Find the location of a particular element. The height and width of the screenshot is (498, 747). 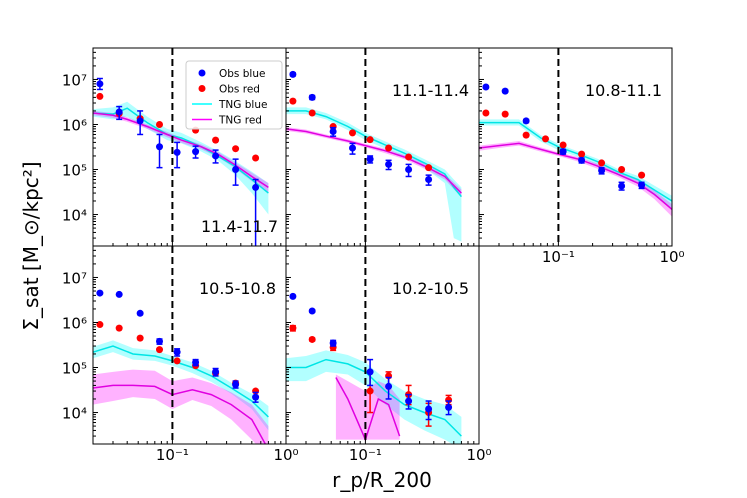

y-tick-label: 10⁵ is located at coordinates (74, 171).